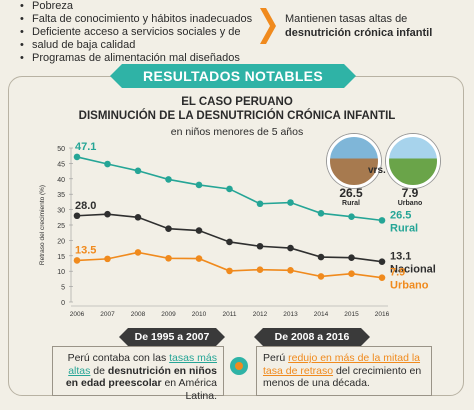 Image resolution: width=474 pixels, height=410 pixels. What do you see at coordinates (136, 6) in the screenshot?
I see `cause-item: Pobreza` at bounding box center [136, 6].